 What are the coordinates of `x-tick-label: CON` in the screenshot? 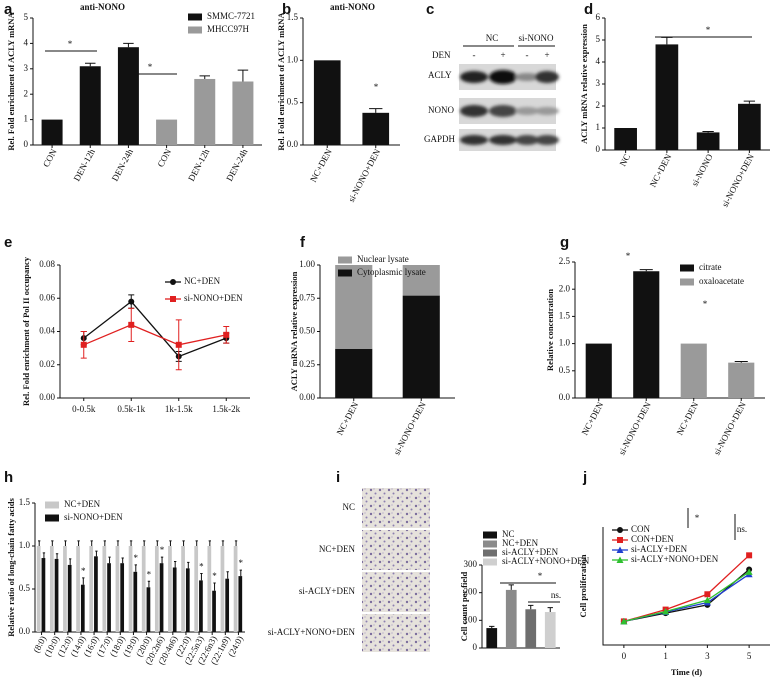 It's located at (50, 158).